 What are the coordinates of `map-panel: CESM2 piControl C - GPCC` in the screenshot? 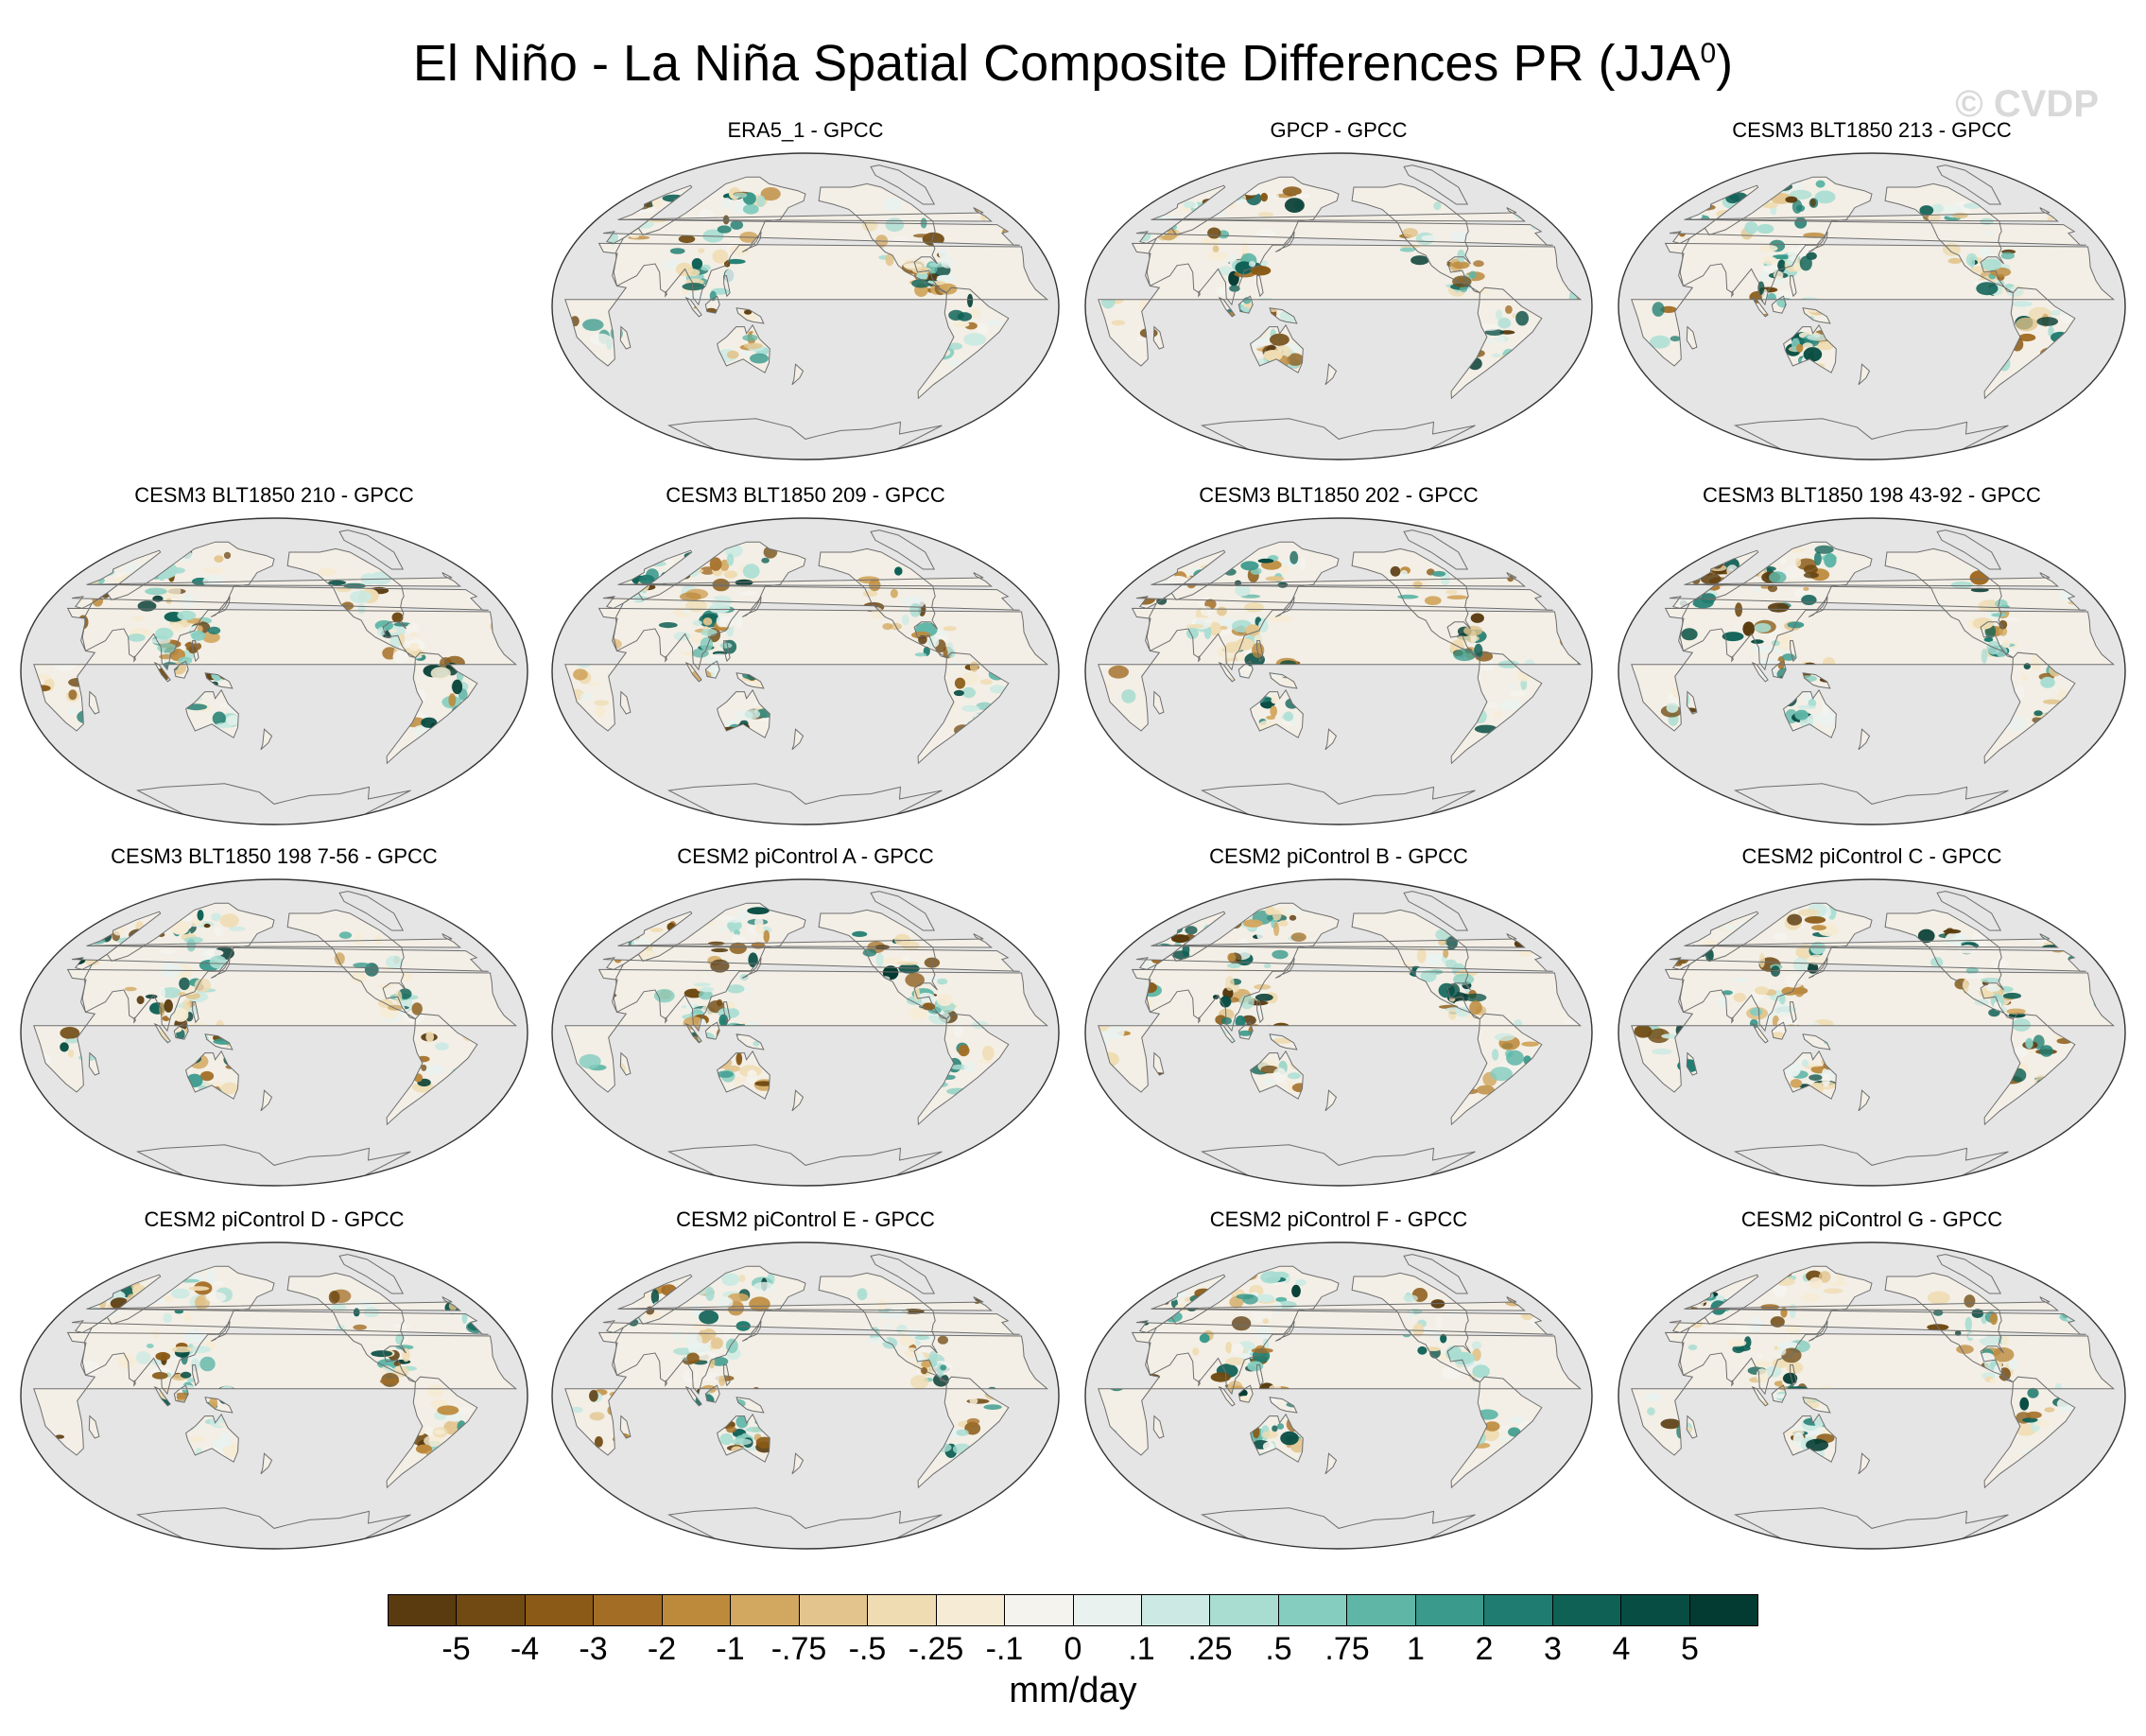 It's located at (1872, 1018).